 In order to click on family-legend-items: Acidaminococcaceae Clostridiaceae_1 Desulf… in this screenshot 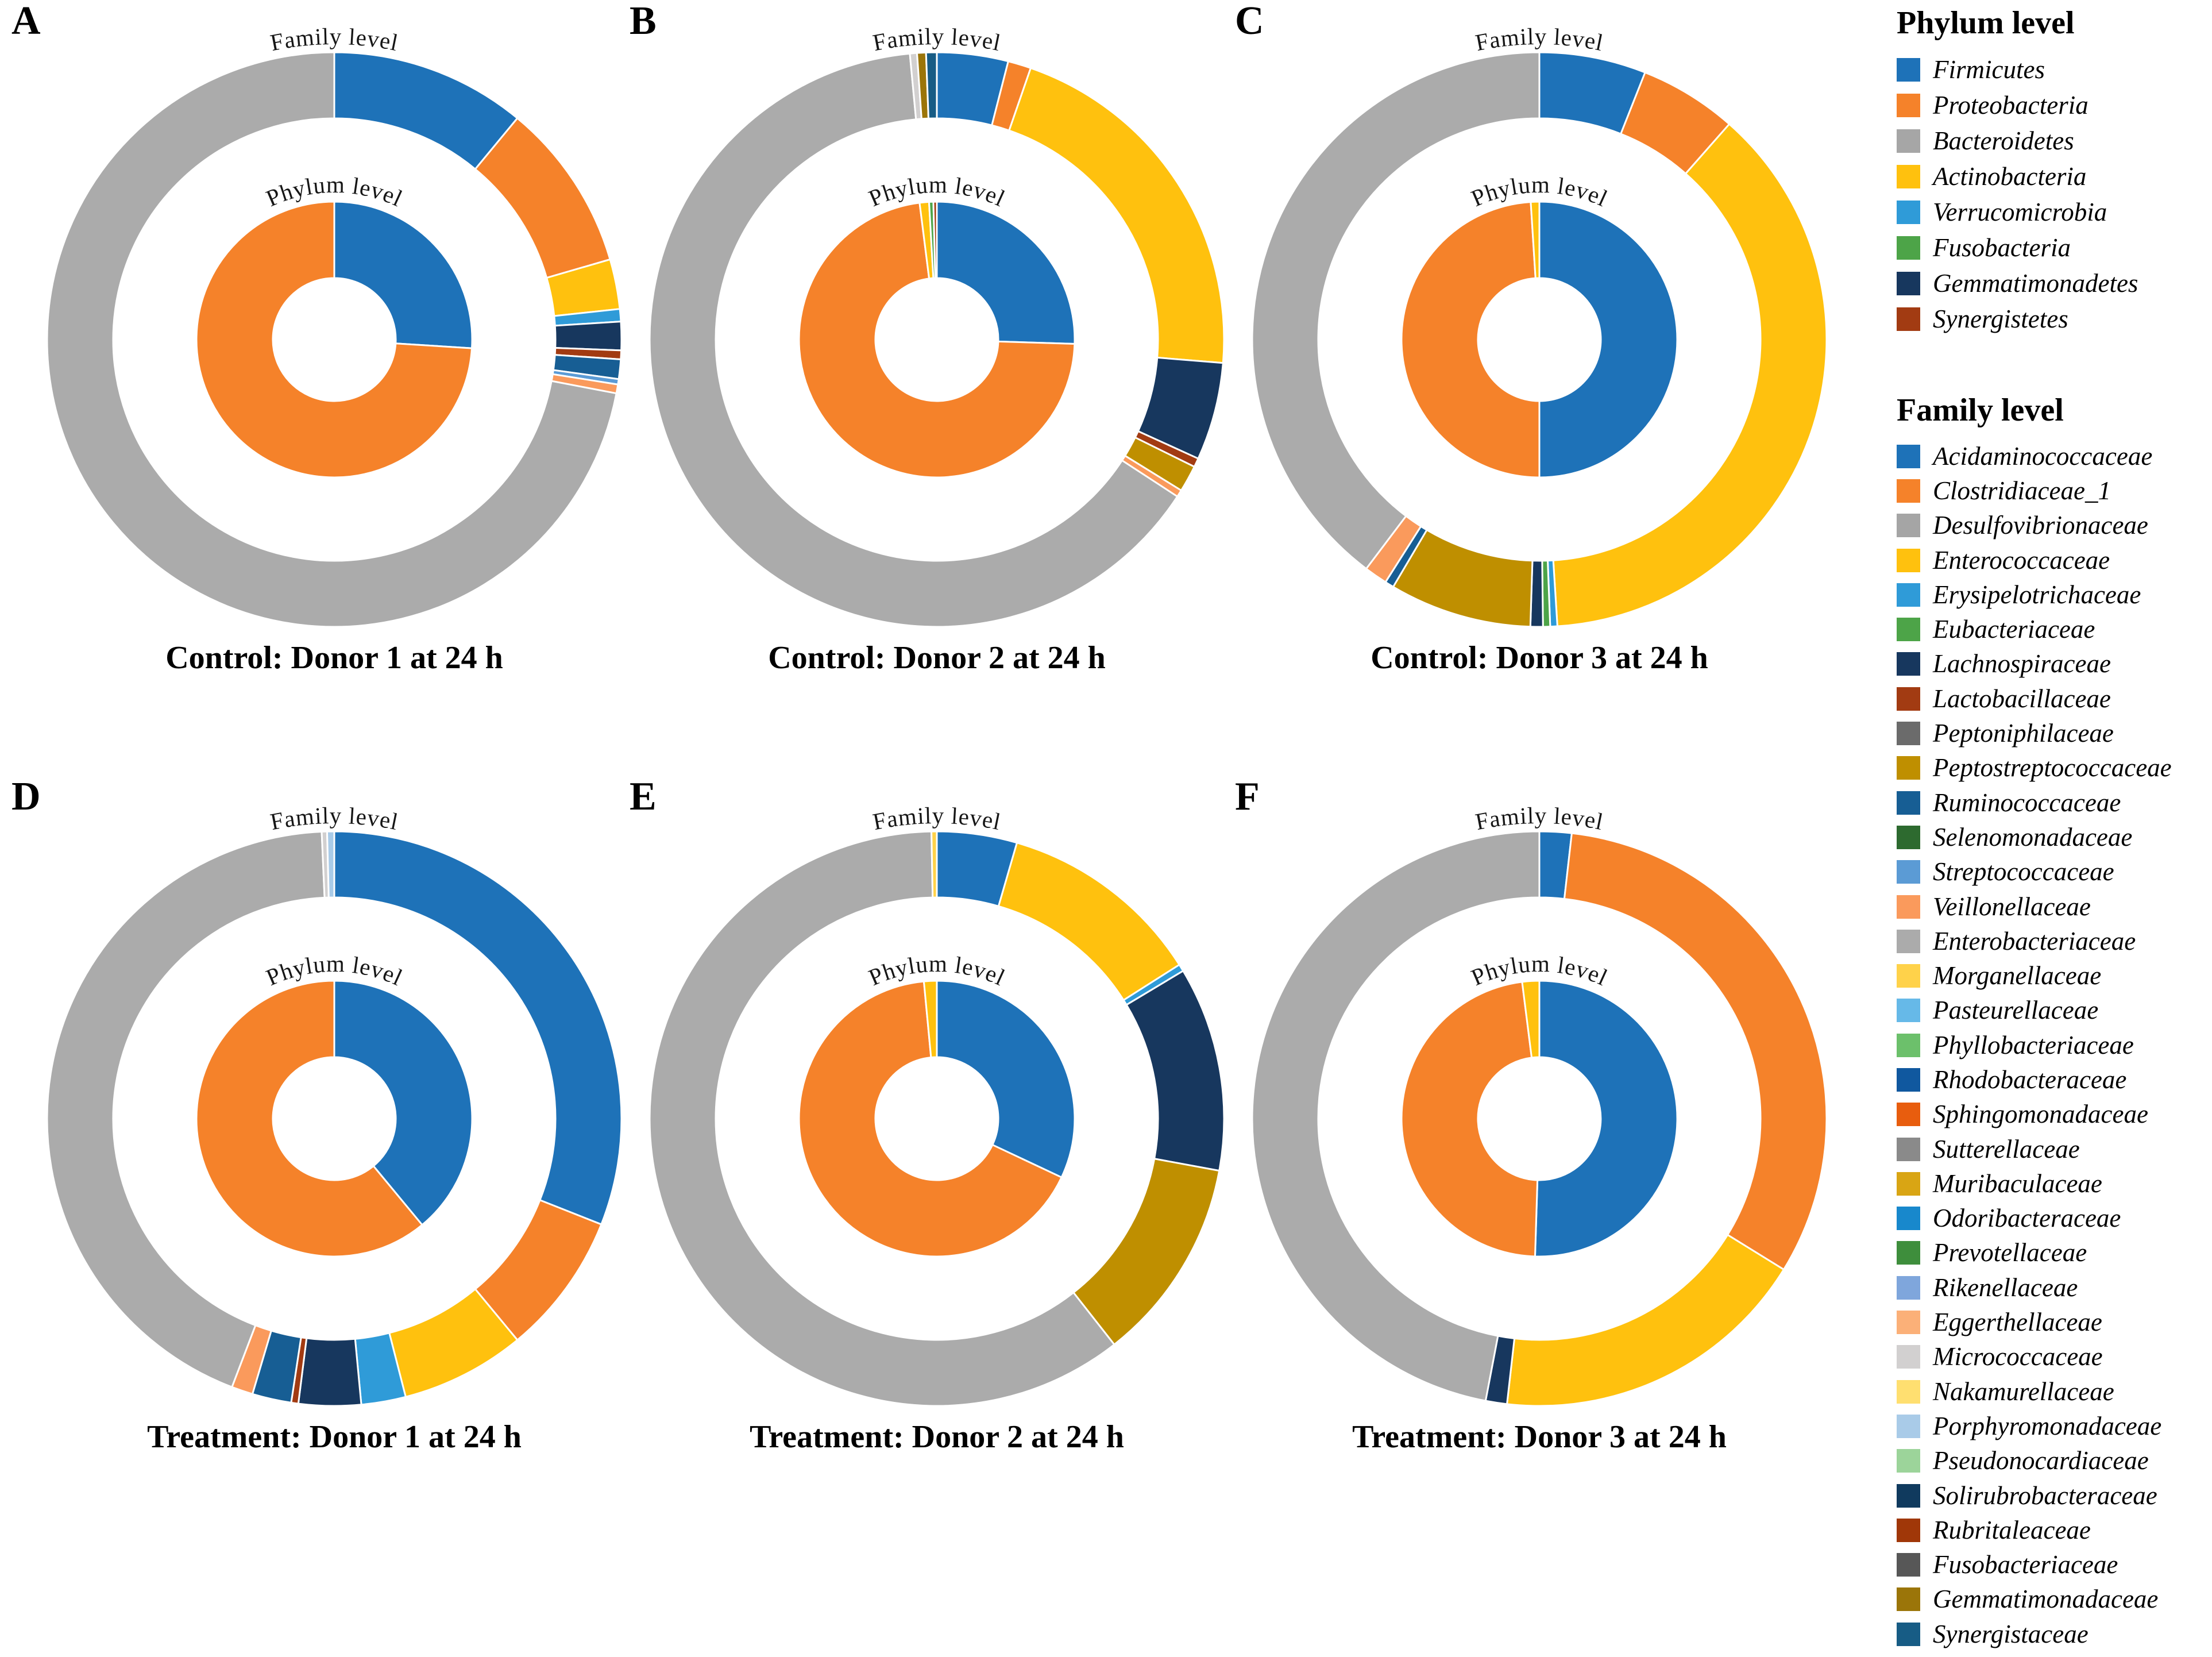, I will do `click(2053, 1045)`.